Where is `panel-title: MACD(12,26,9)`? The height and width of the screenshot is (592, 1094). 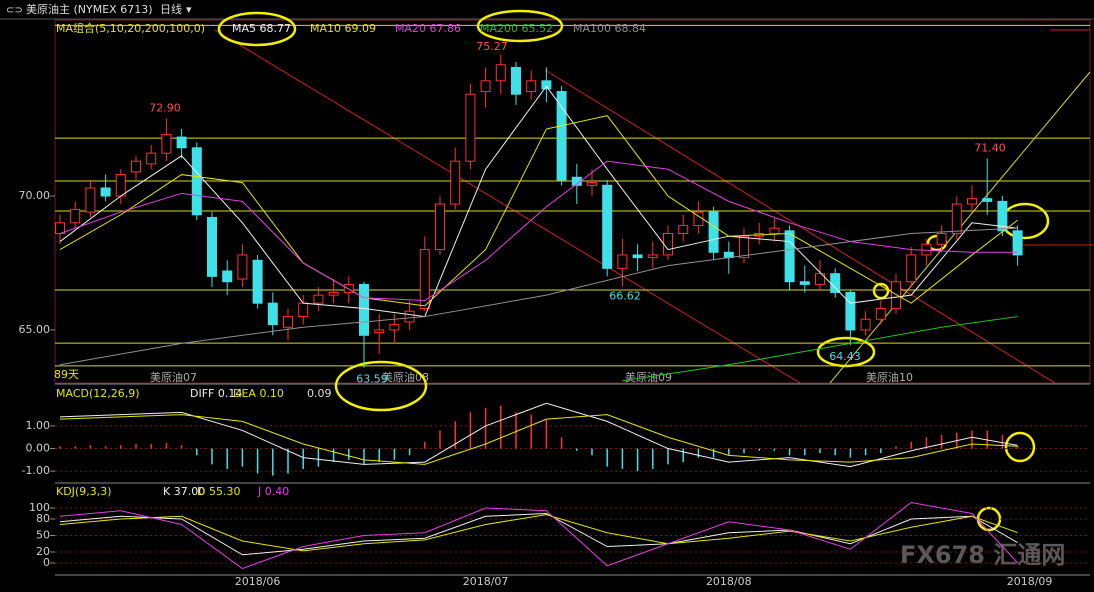
panel-title: MACD(12,26,9) is located at coordinates (98, 393).